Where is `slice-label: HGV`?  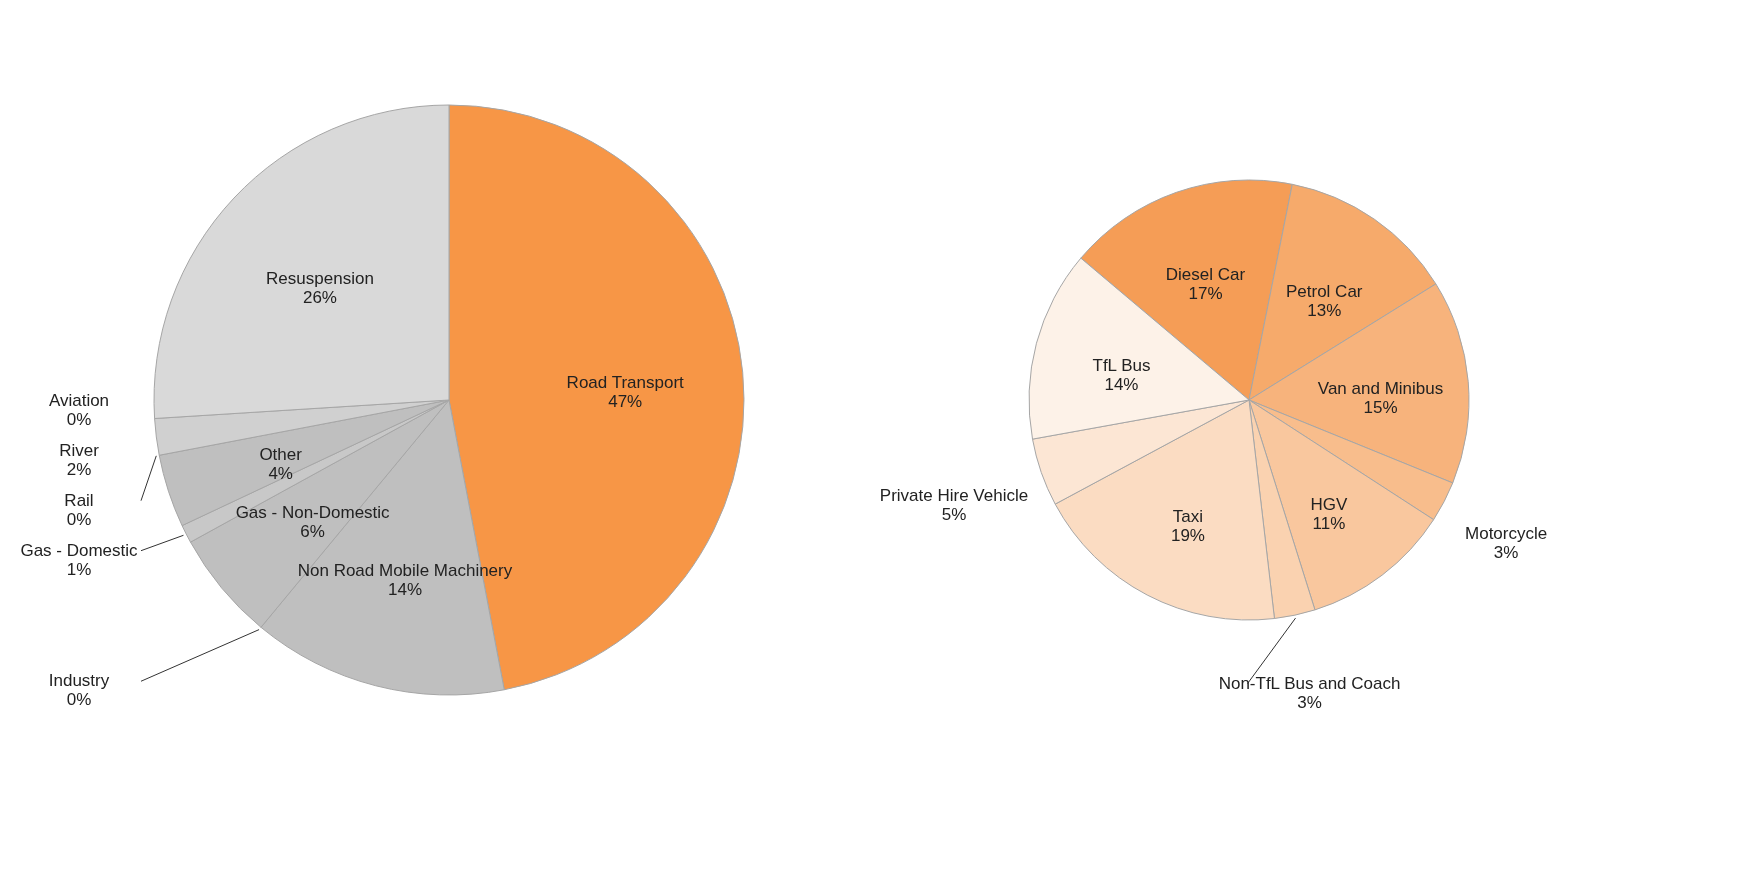 slice-label: HGV is located at coordinates (1329, 505).